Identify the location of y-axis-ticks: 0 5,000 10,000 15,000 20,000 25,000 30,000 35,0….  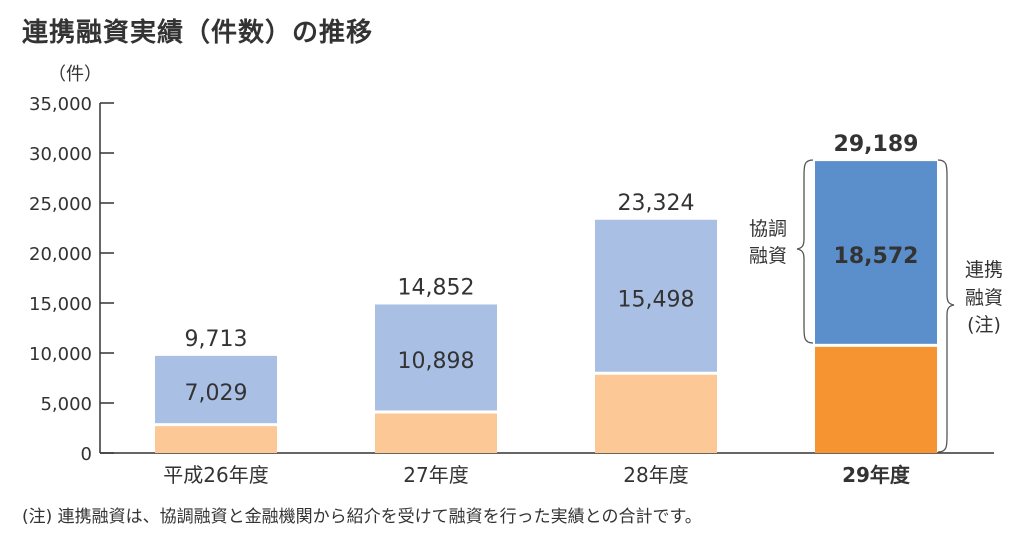
(71, 279).